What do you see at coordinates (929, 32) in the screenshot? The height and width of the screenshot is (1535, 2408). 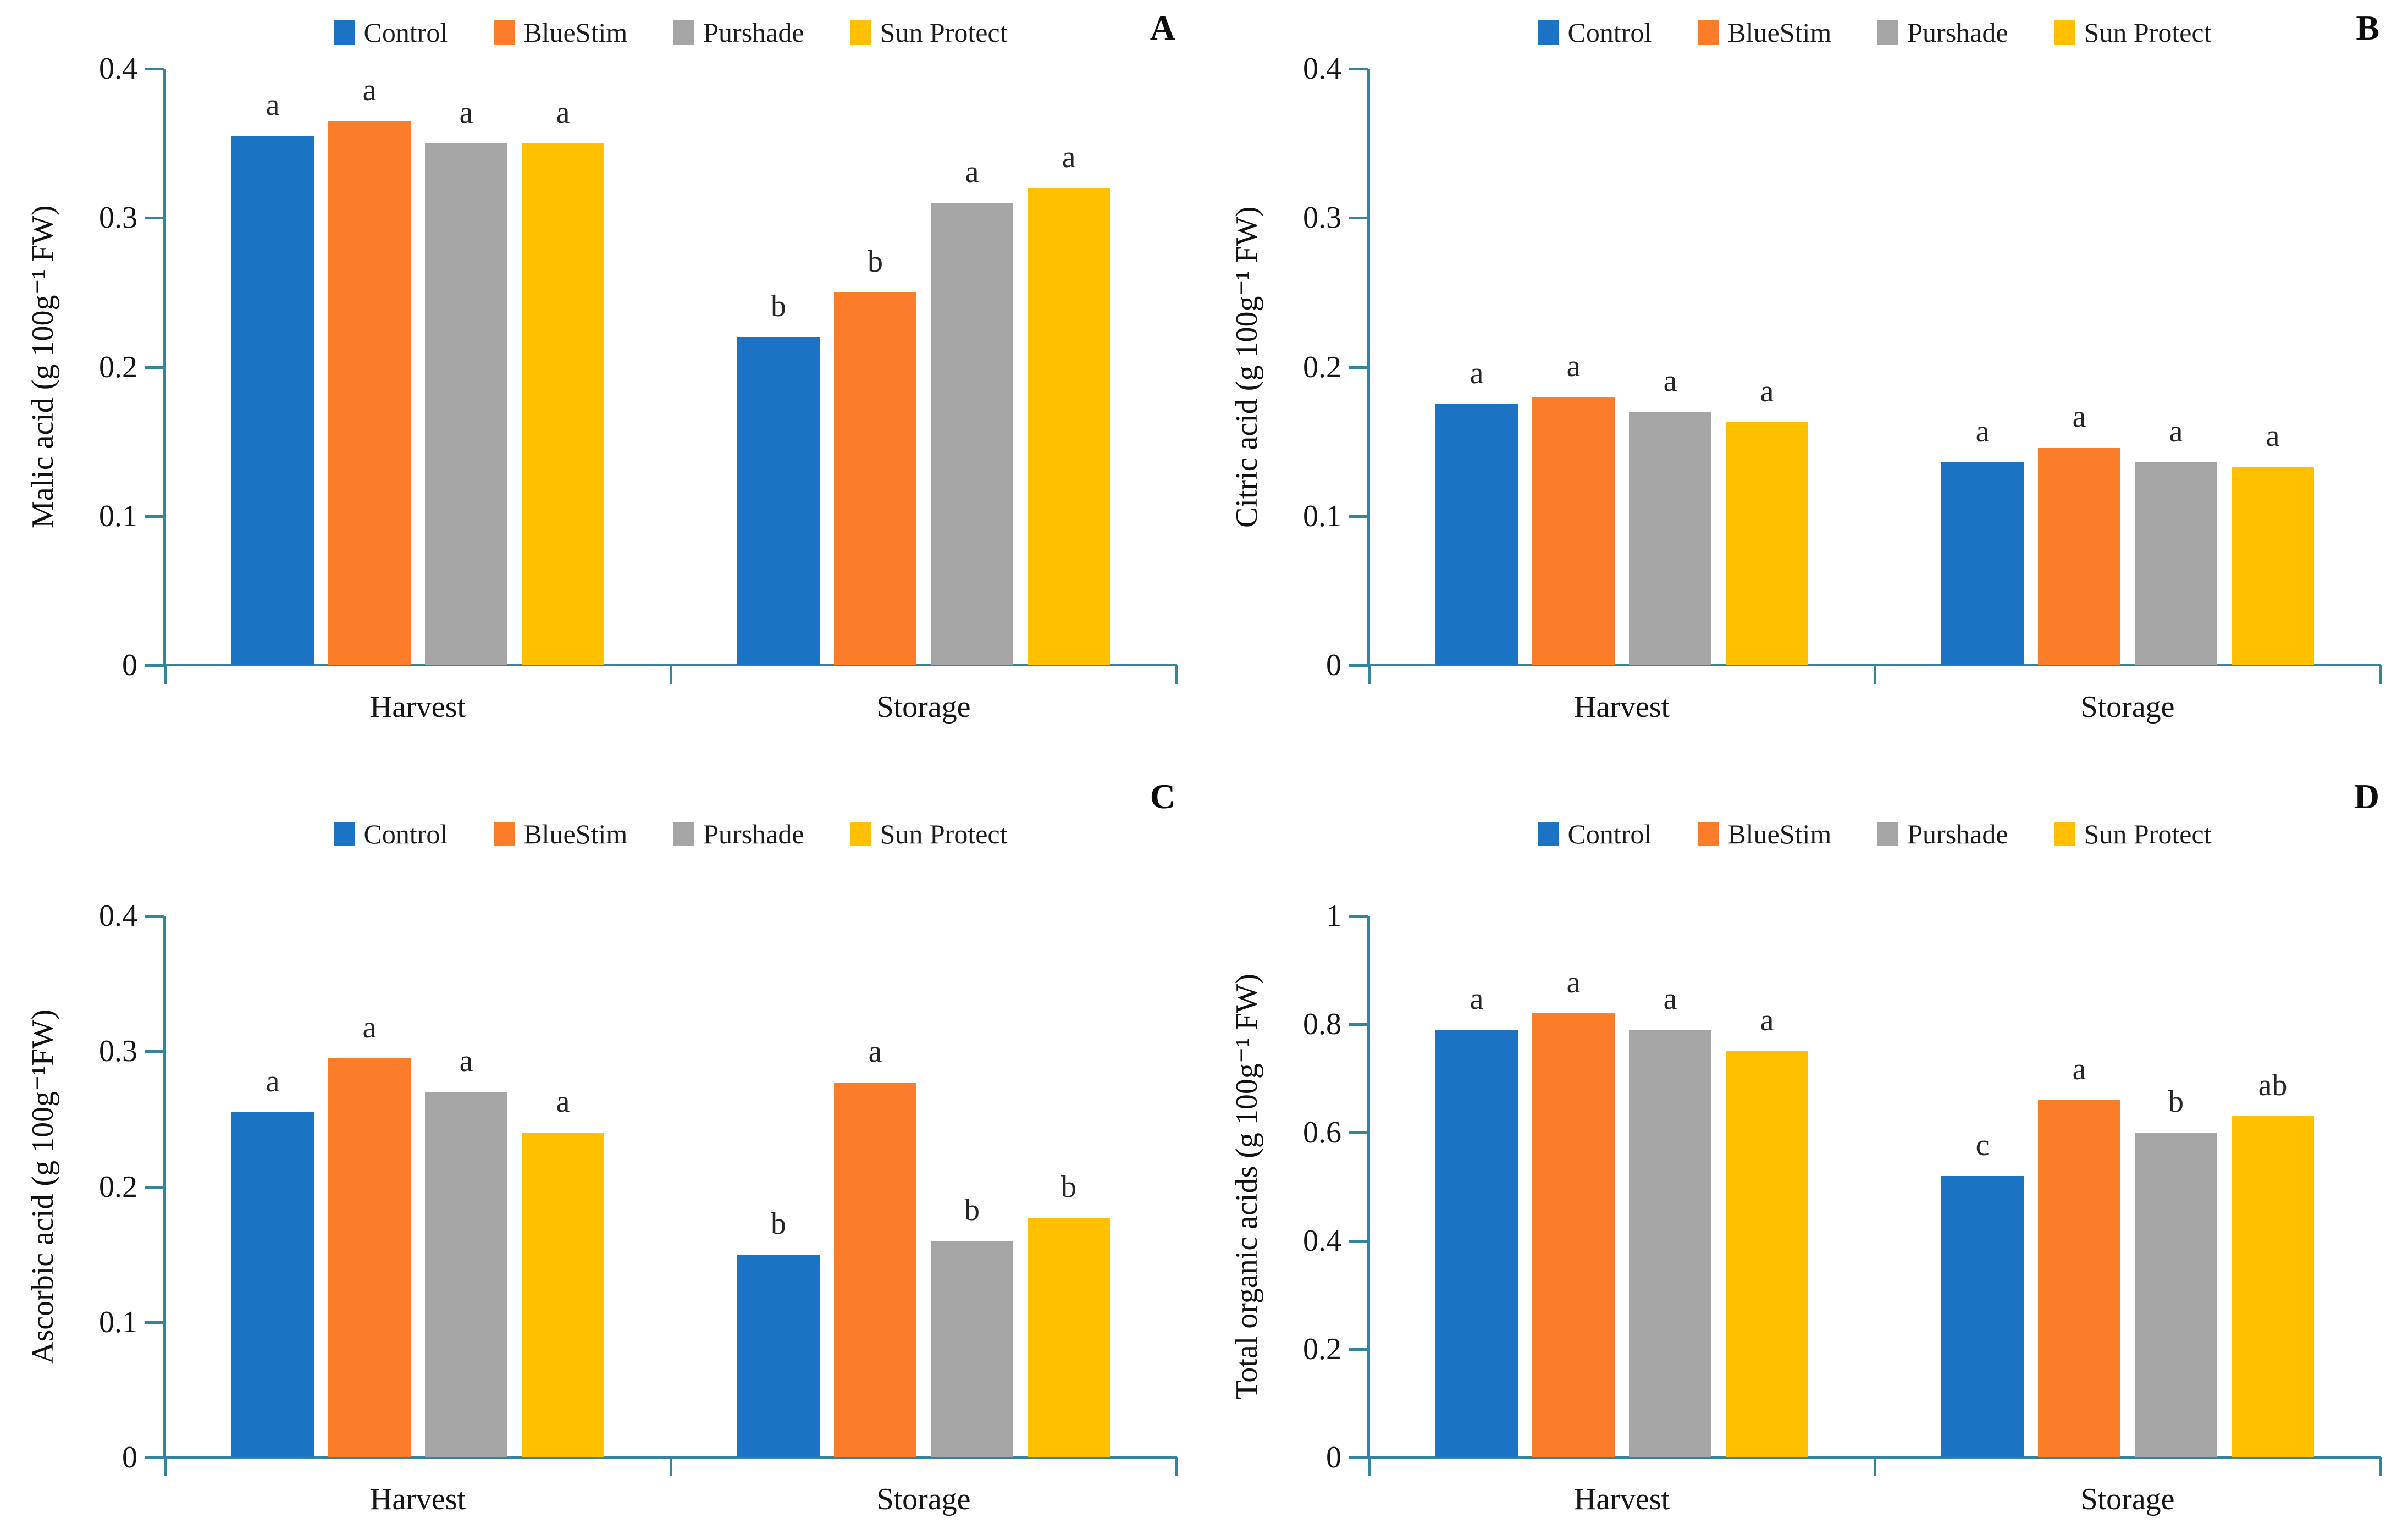 I see `legend-item-sun-protect: Sun Protect` at bounding box center [929, 32].